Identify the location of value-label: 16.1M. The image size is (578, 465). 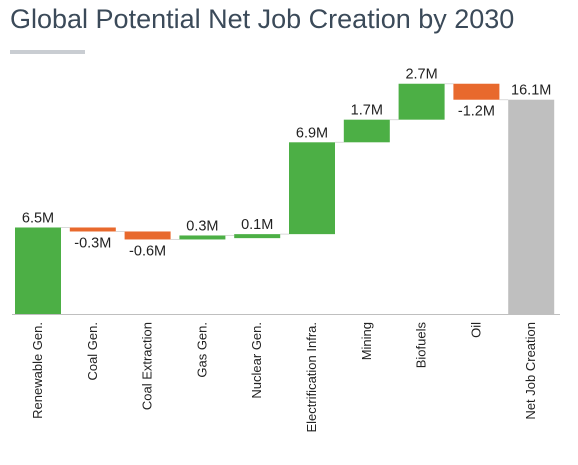
(531, 91).